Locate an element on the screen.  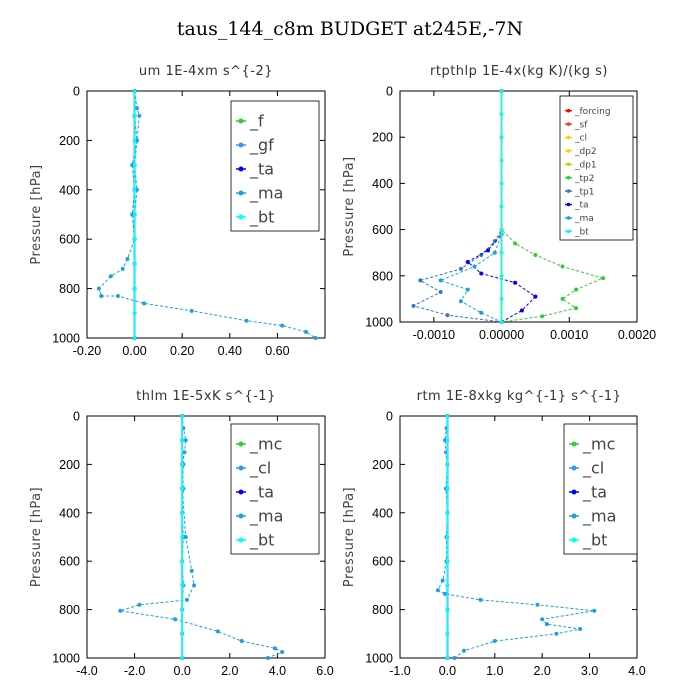
x-tick-label: 0.0010 is located at coordinates (569, 335).